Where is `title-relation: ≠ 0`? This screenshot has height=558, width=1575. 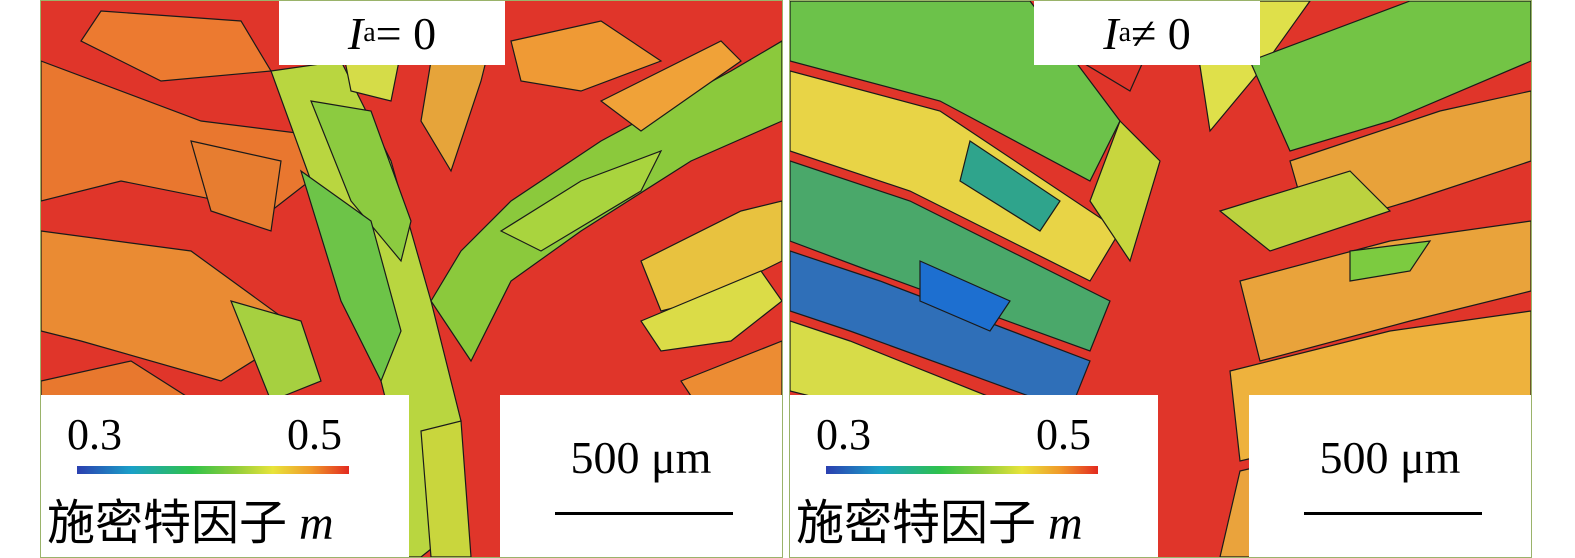
title-relation: ≠ 0 is located at coordinates (1161, 33).